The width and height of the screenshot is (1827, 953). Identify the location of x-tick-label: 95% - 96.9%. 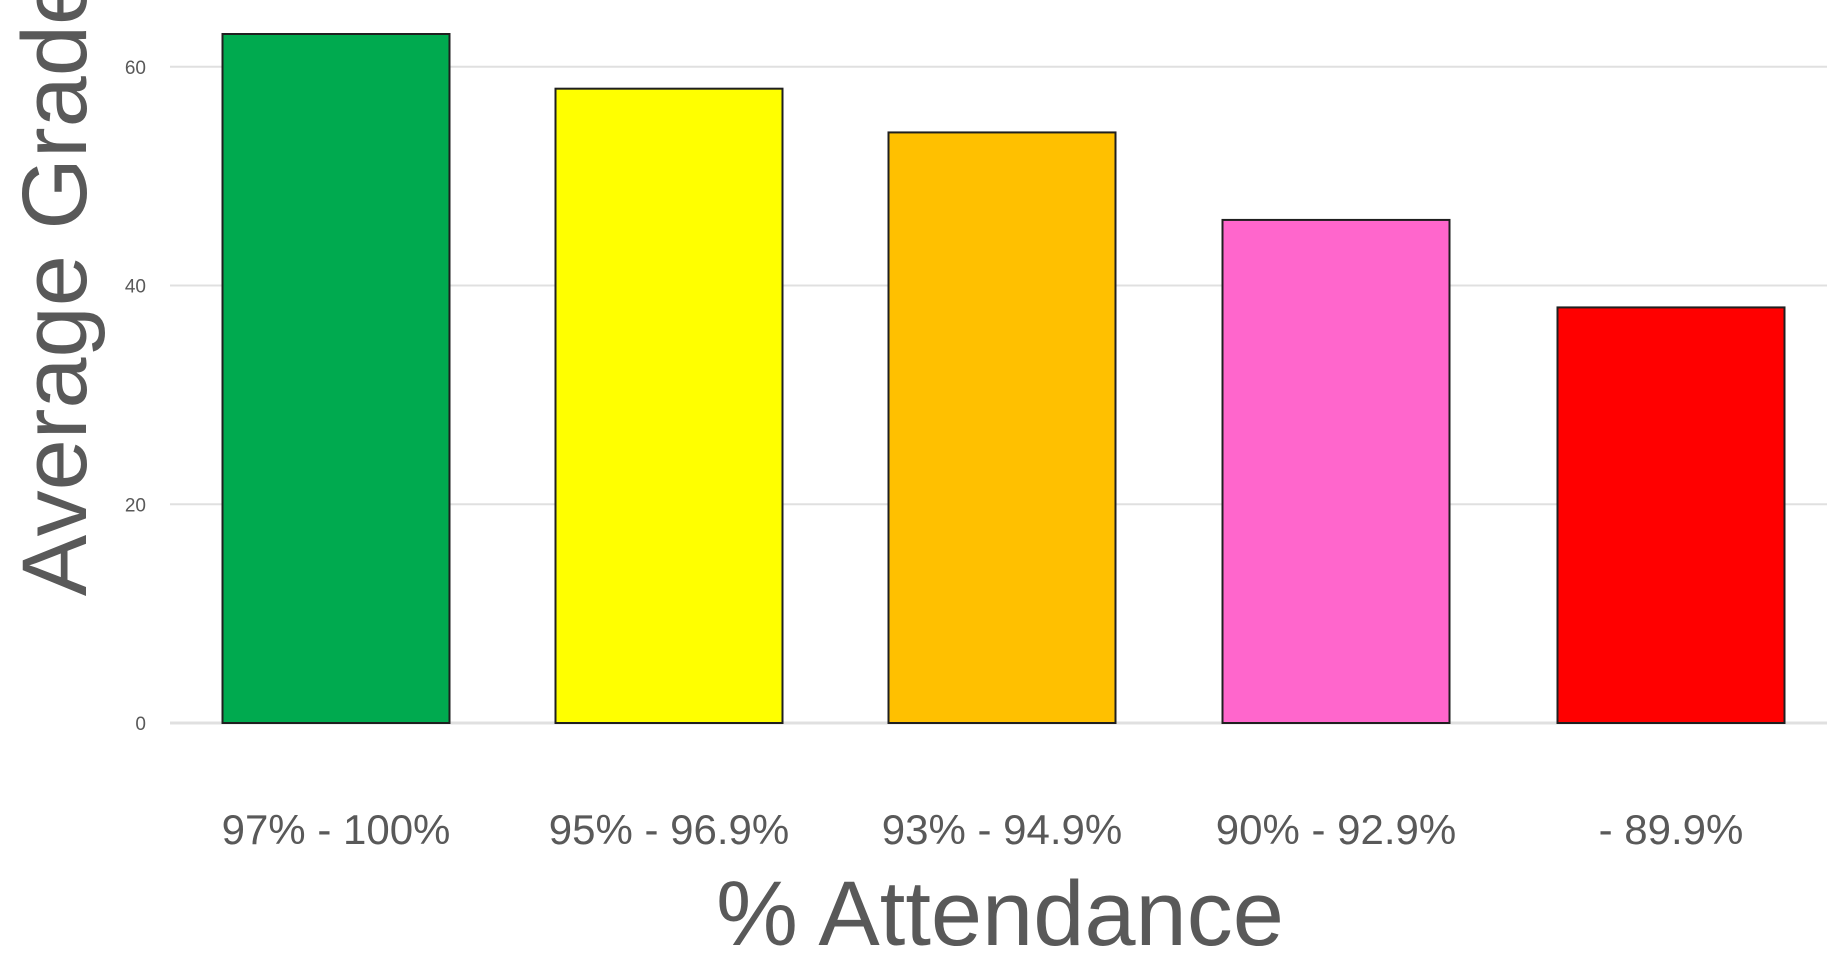
(669, 829).